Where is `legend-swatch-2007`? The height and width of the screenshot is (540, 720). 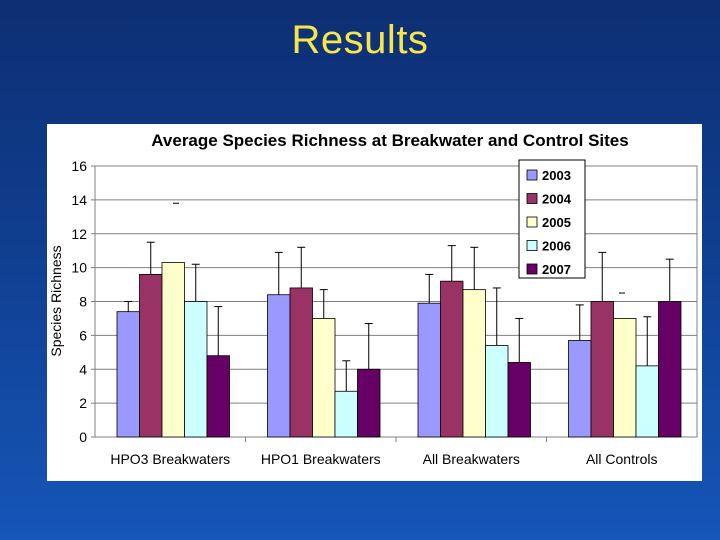 legend-swatch-2007 is located at coordinates (532, 269).